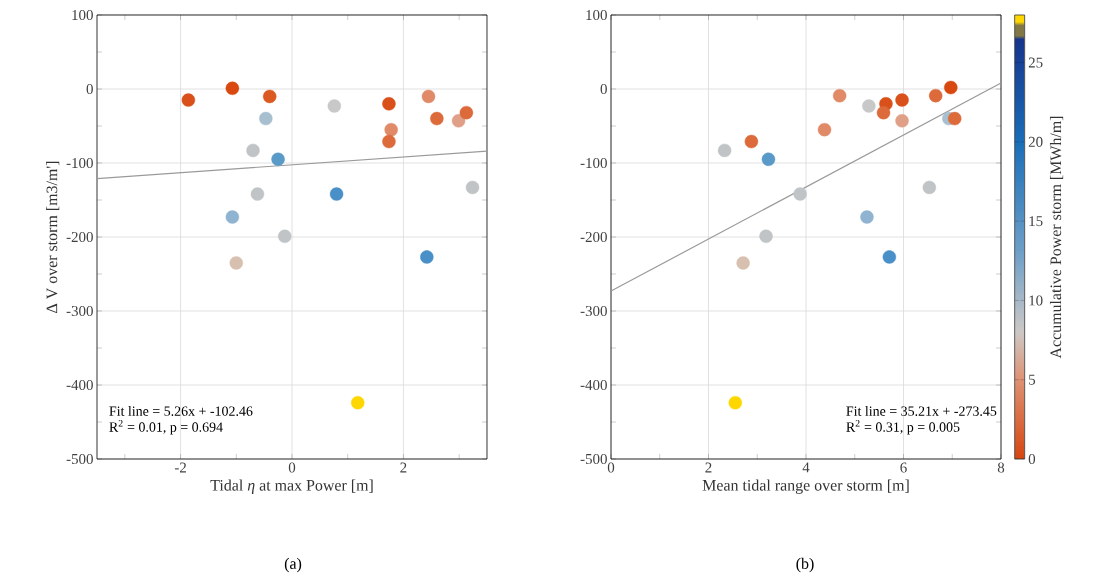 This screenshot has width=1097, height=583. I want to click on color-bar-label: 10, so click(1036, 300).